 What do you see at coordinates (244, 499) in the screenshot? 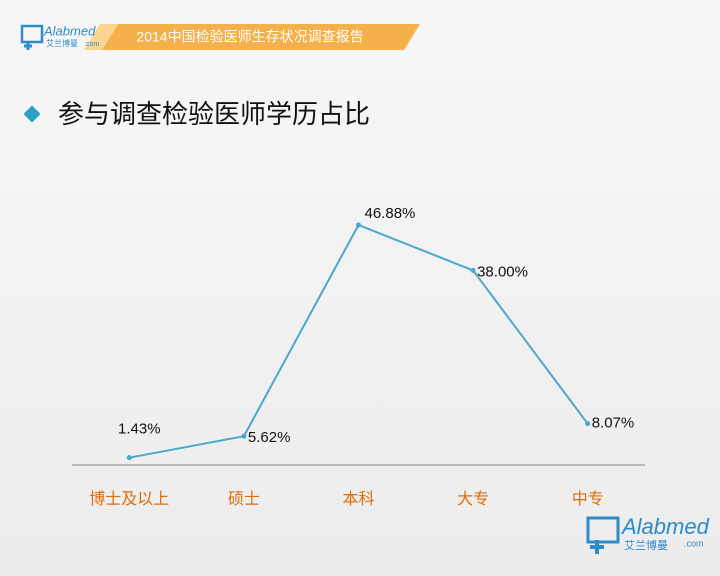
I see `x-tick-label: 硕士` at bounding box center [244, 499].